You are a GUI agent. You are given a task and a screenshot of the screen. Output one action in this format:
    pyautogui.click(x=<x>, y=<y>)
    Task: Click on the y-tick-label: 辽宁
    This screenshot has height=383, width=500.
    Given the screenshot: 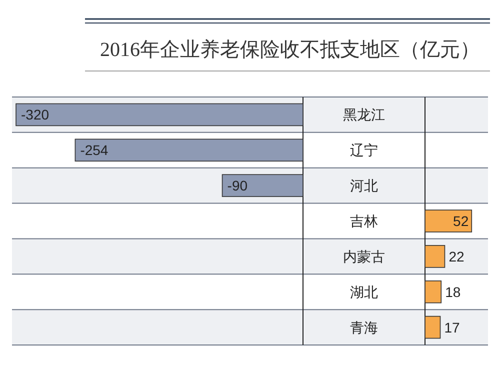 What is the action you would take?
    pyautogui.click(x=364, y=150)
    